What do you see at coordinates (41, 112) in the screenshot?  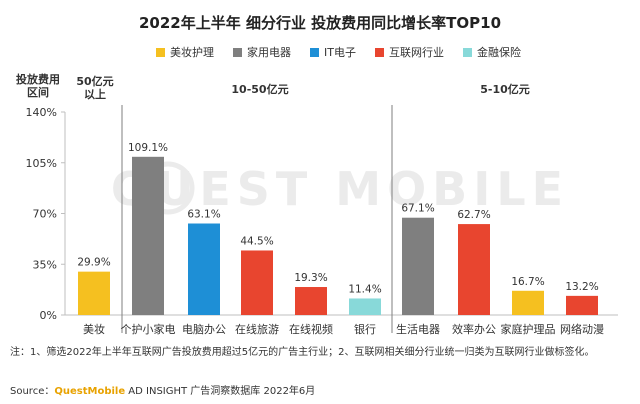 I see `y-tick-label: 140%` at bounding box center [41, 112].